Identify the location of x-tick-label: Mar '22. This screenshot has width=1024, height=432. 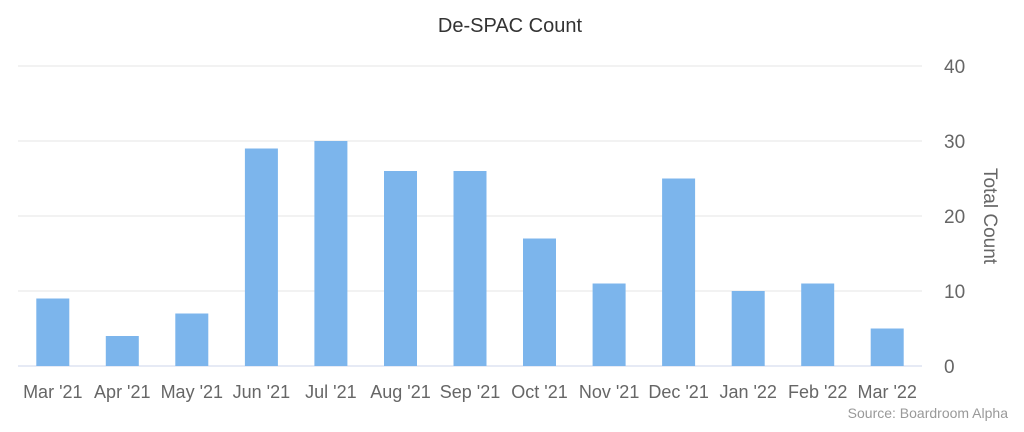
(886, 392).